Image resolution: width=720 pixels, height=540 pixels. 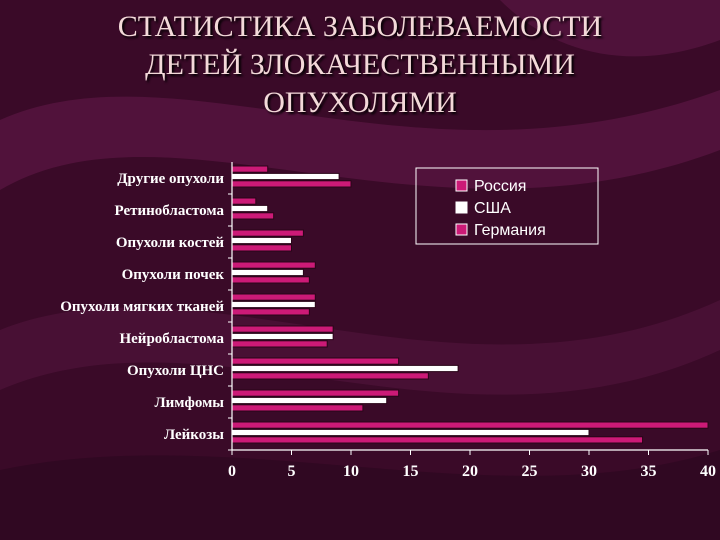 I want to click on bar-россия-8, so click(x=315, y=393).